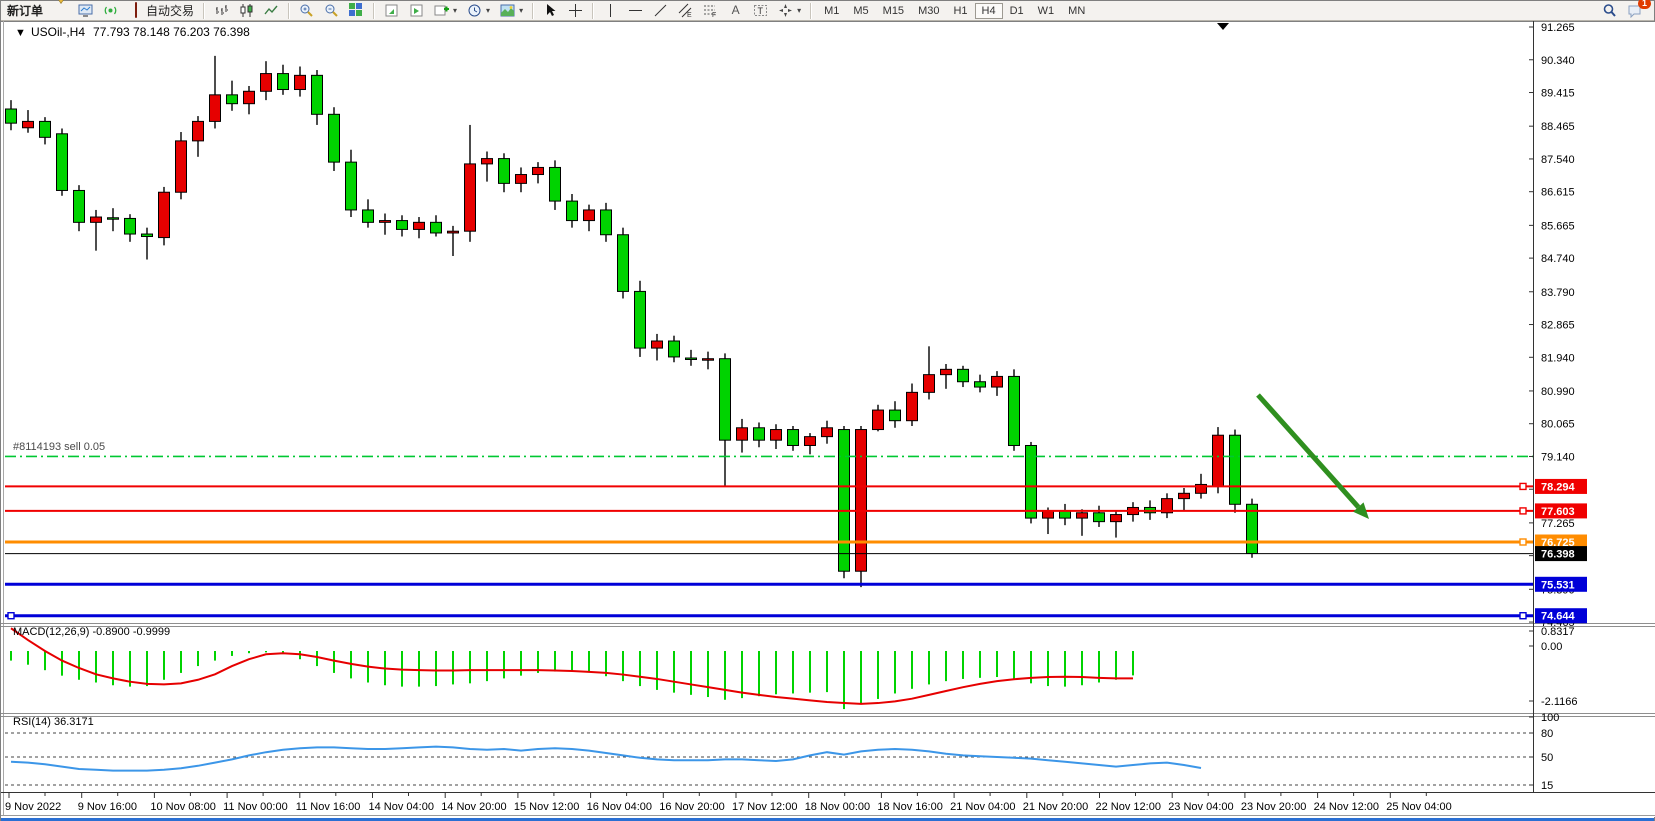 This screenshot has width=1655, height=821. What do you see at coordinates (837, 807) in the screenshot?
I see `time-axis-label: 18 Nov 00:00` at bounding box center [837, 807].